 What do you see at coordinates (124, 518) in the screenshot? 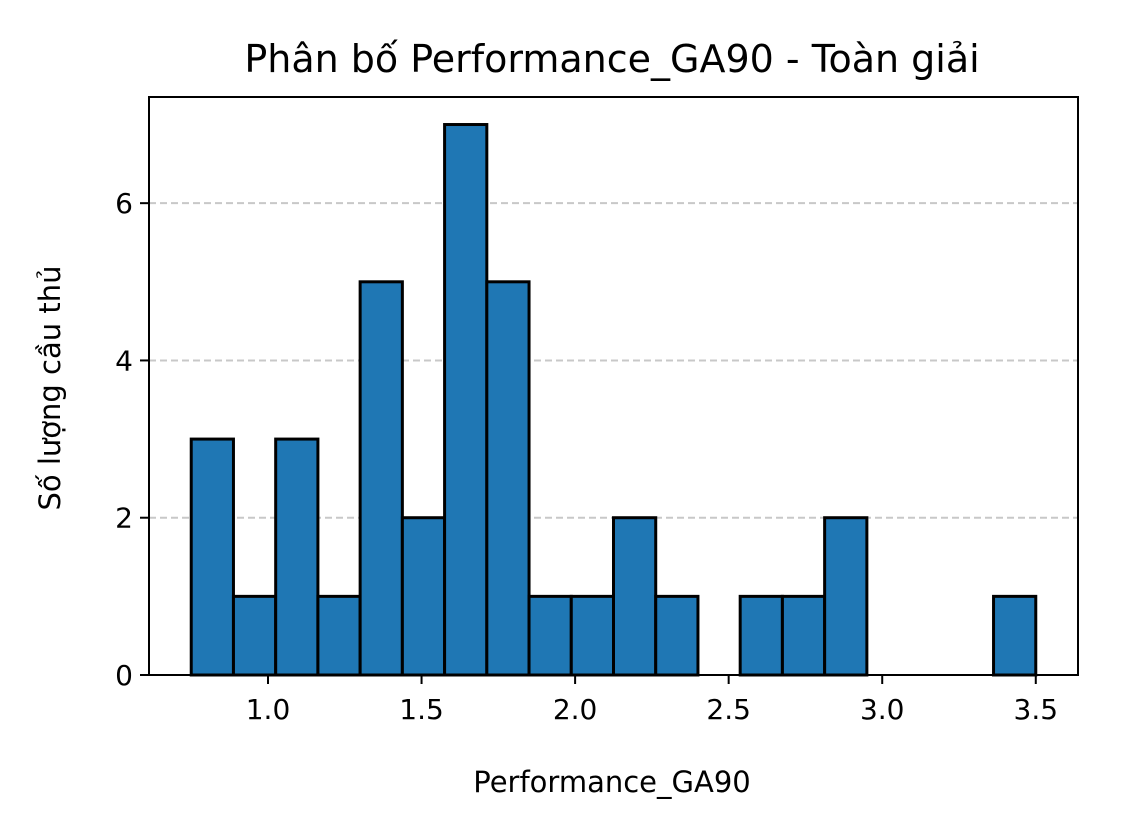
I see `y-tick-label: 2` at bounding box center [124, 518].